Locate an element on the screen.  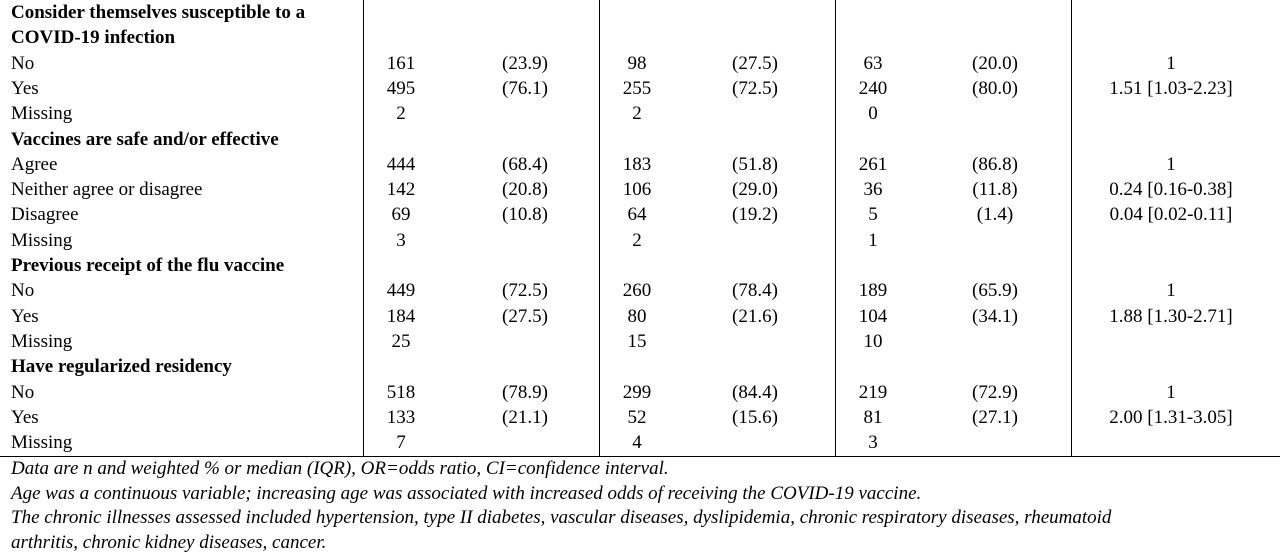
percent-cell: (51.8) is located at coordinates (755, 164).